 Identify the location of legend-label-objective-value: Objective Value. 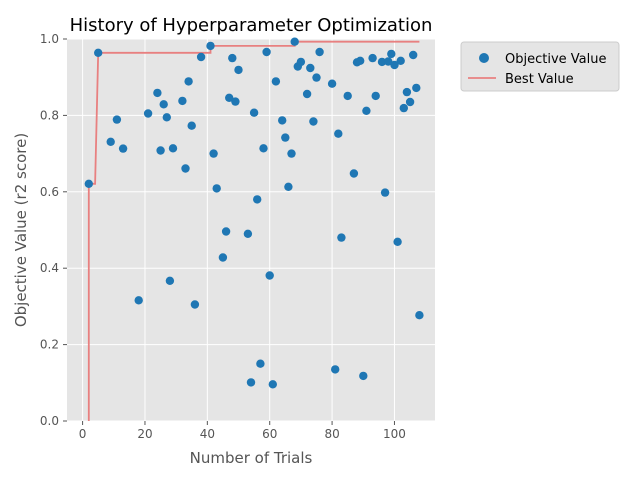
(555, 59).